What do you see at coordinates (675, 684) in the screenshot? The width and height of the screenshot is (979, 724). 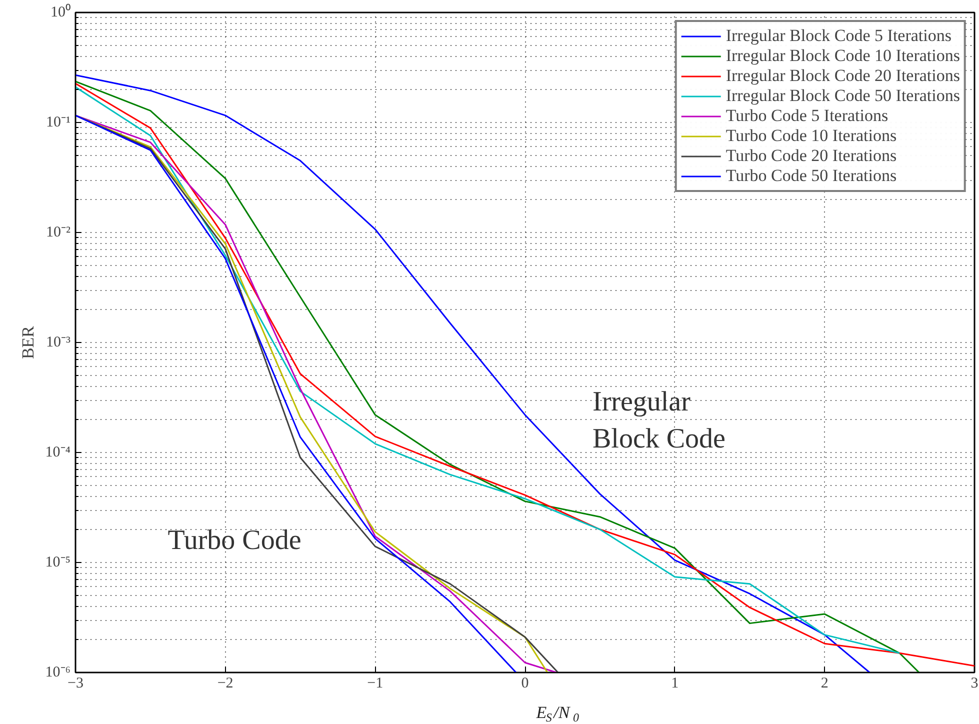 I see `x-tick-label: 1` at bounding box center [675, 684].